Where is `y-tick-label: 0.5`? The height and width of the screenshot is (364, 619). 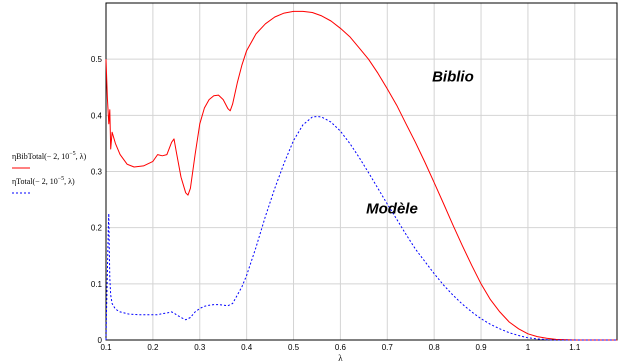 y-tick-label: 0.5 is located at coordinates (97, 59).